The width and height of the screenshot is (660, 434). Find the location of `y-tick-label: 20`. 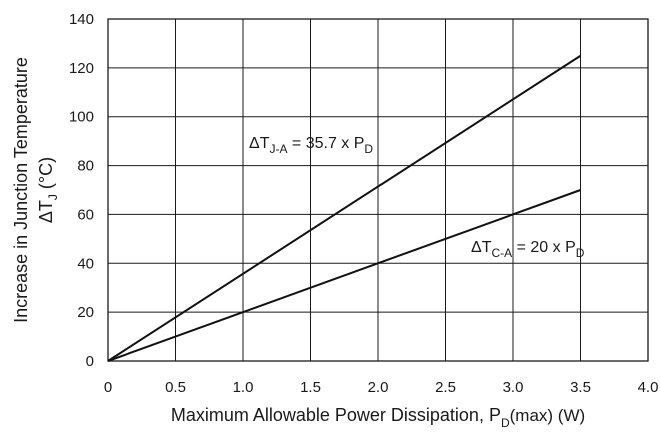

y-tick-label: 20 is located at coordinates (85, 312).